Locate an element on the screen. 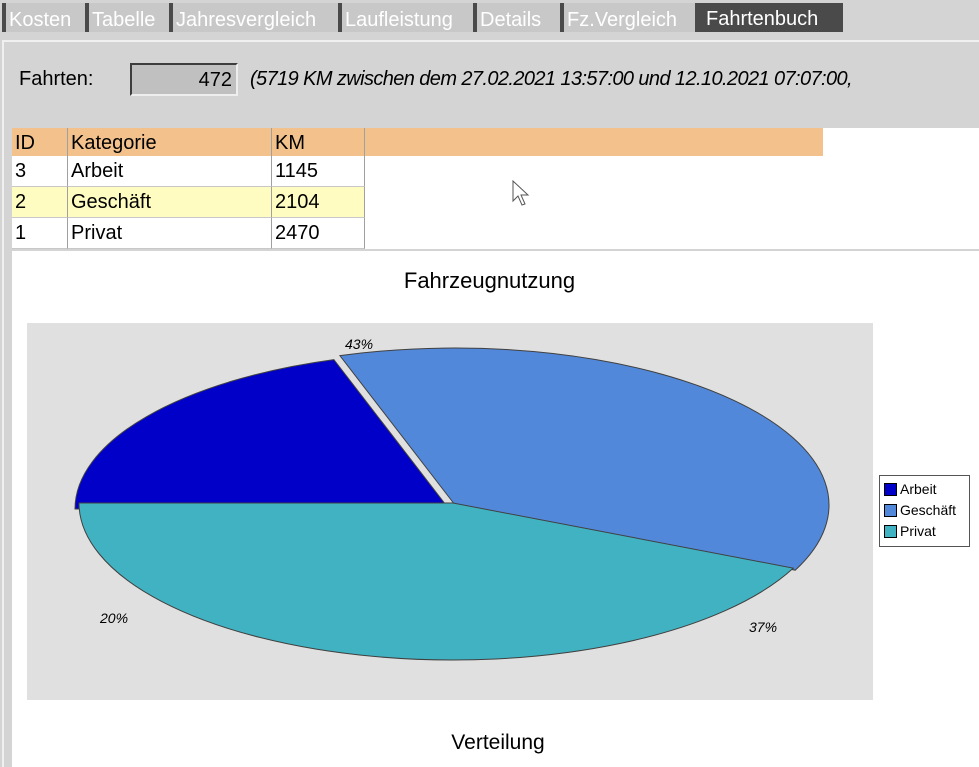  legend-label: Geschäft is located at coordinates (928, 510).